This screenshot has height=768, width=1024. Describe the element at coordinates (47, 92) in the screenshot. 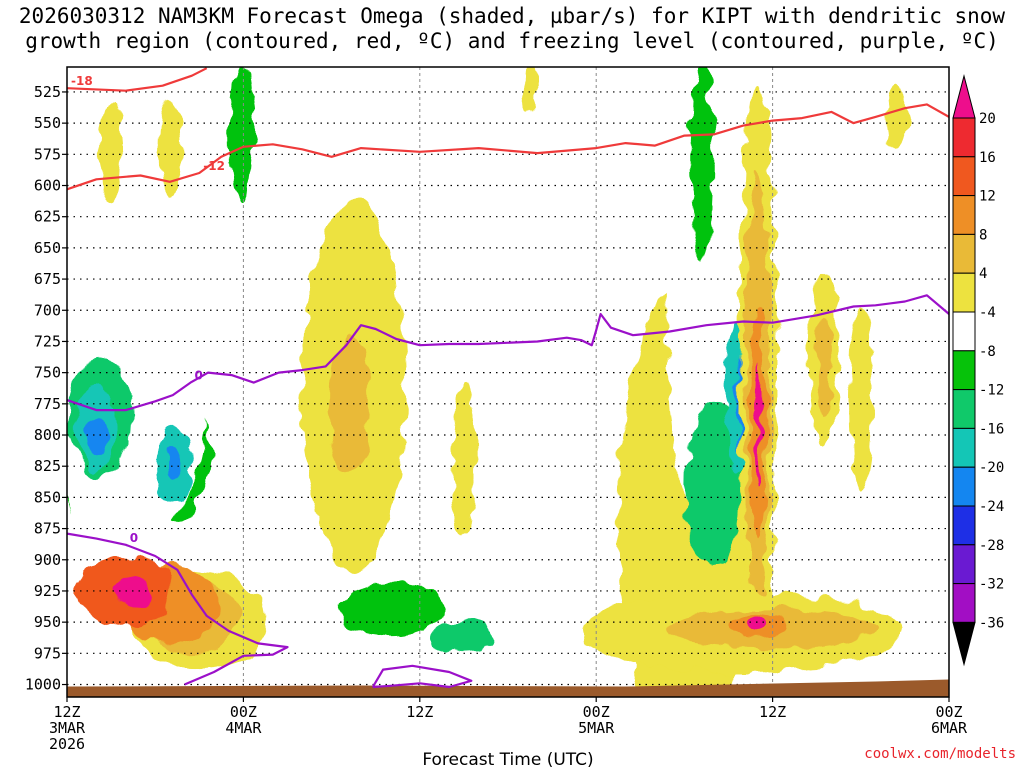

I see `y-tick-label-525: 525` at that location.